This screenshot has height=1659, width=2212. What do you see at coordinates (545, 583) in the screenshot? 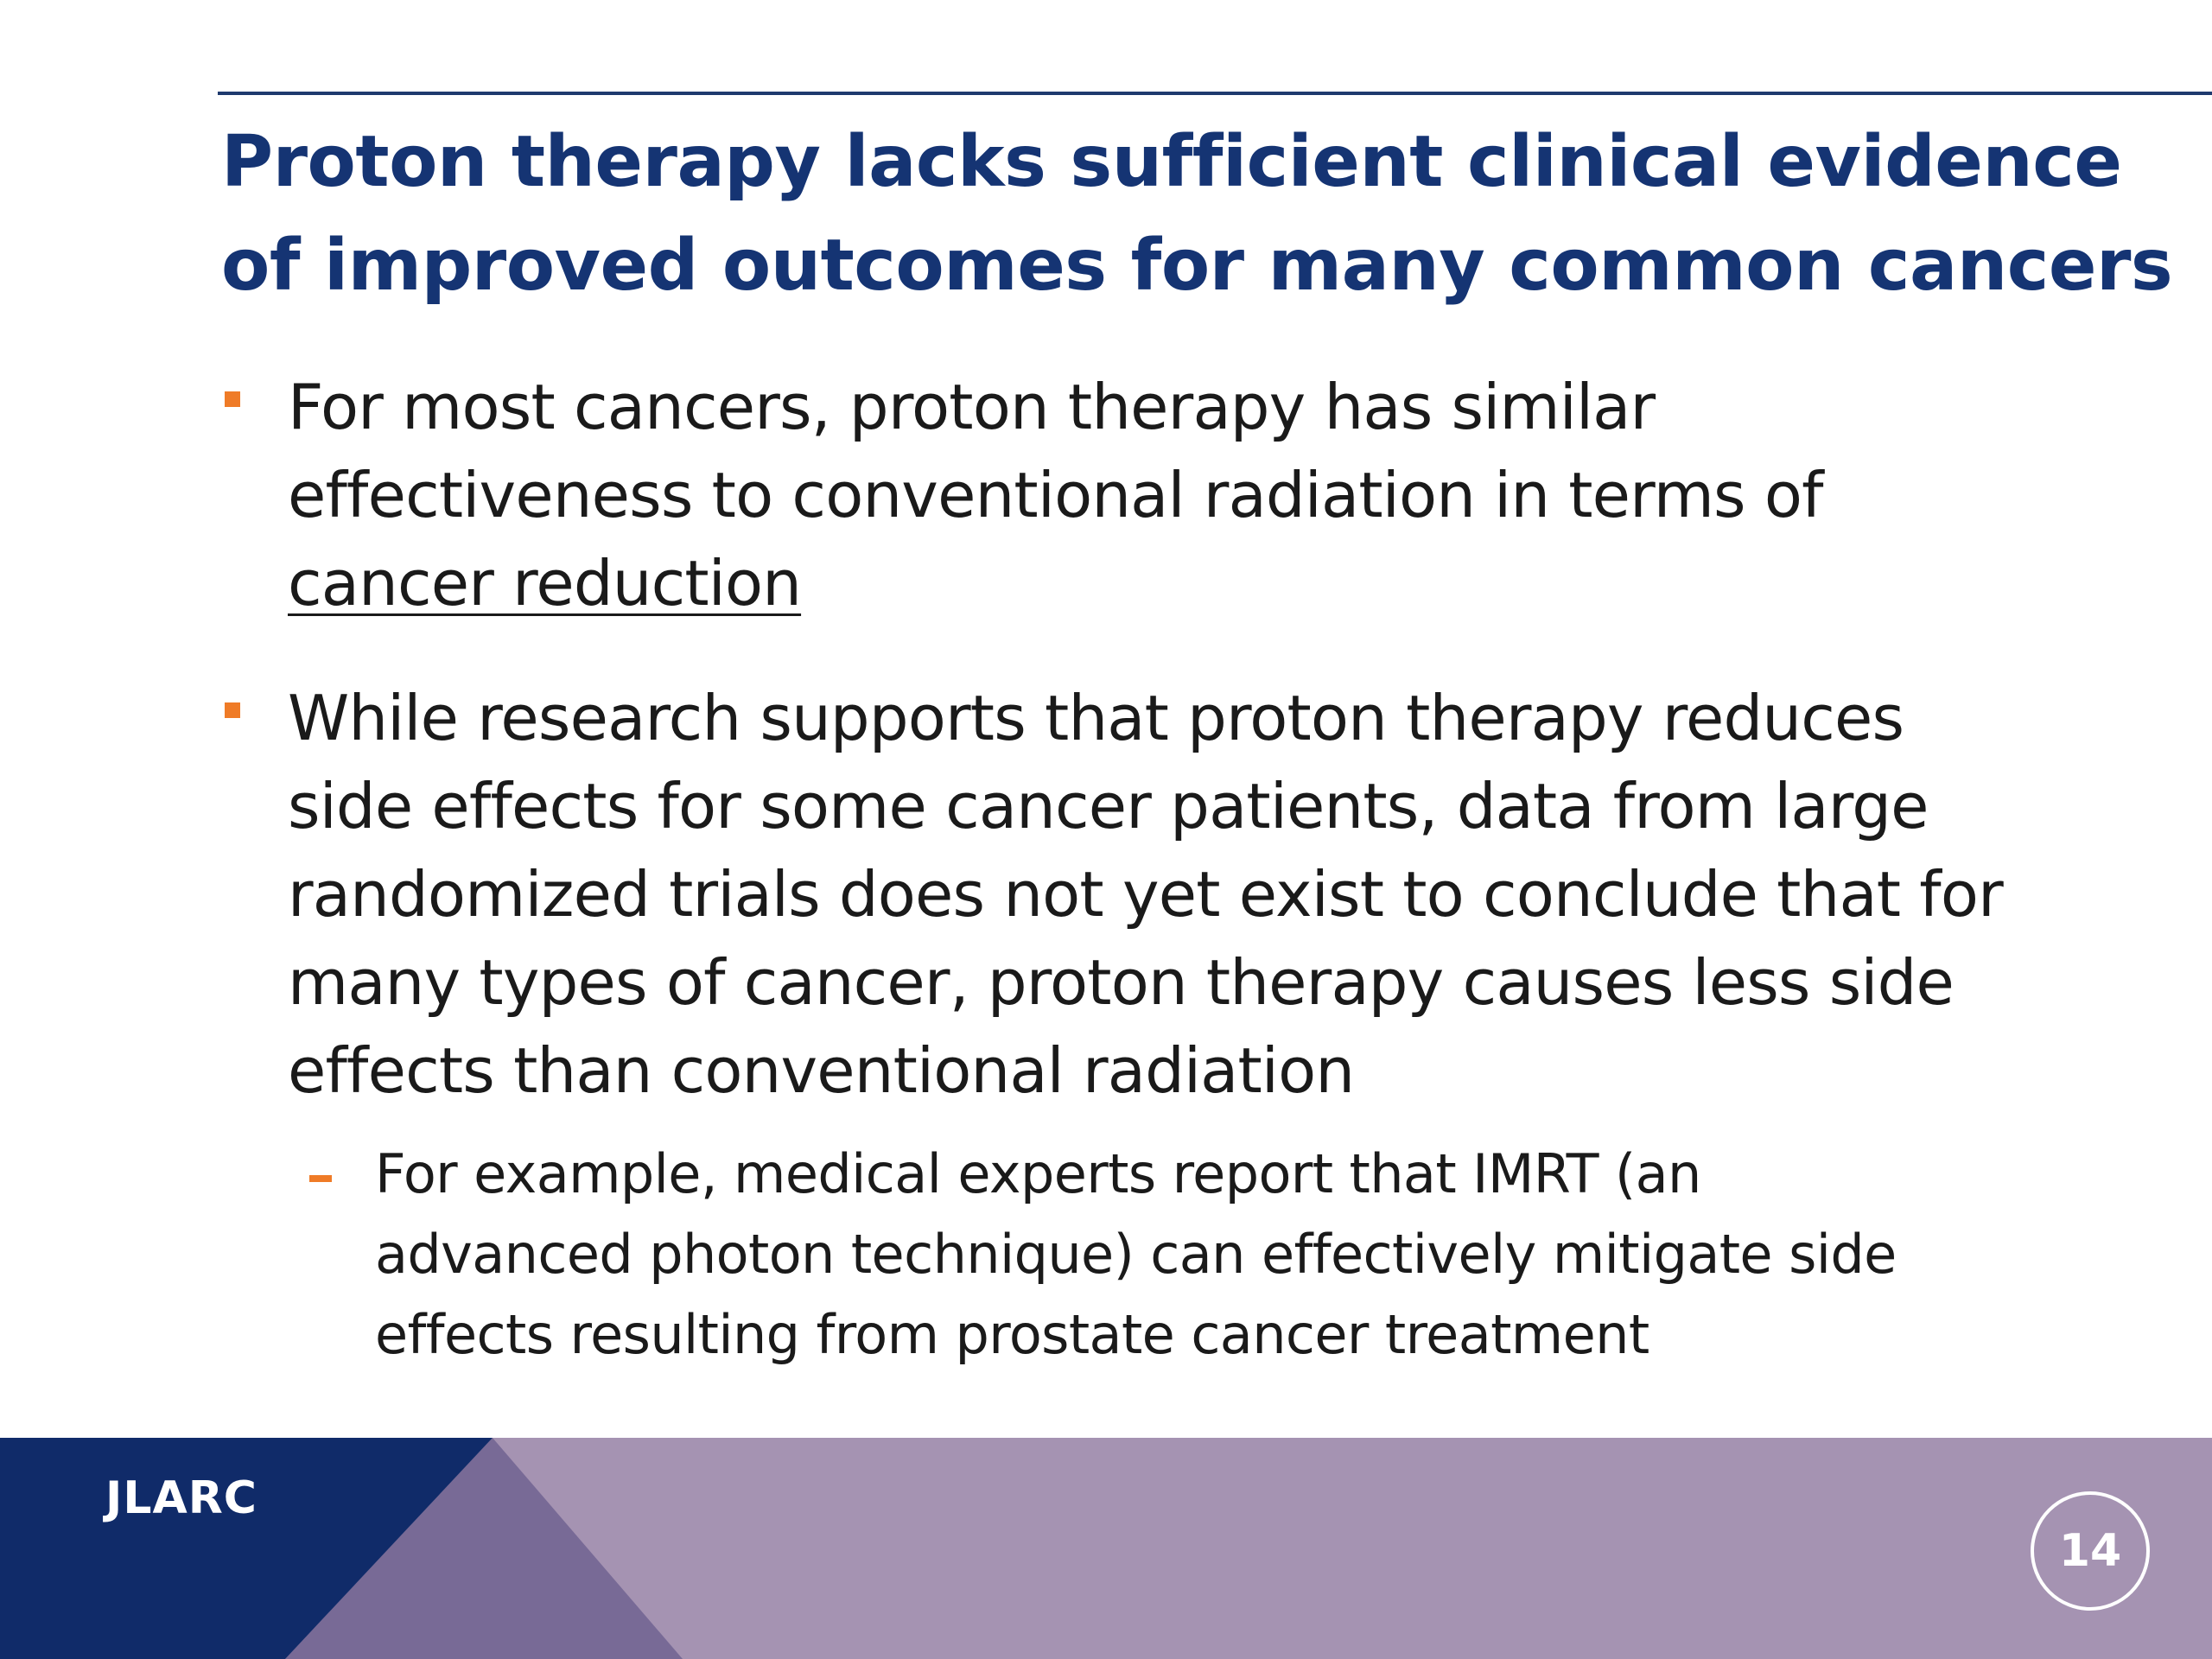
I see `bullet-1-line-3: cancer reduction` at bounding box center [545, 583].